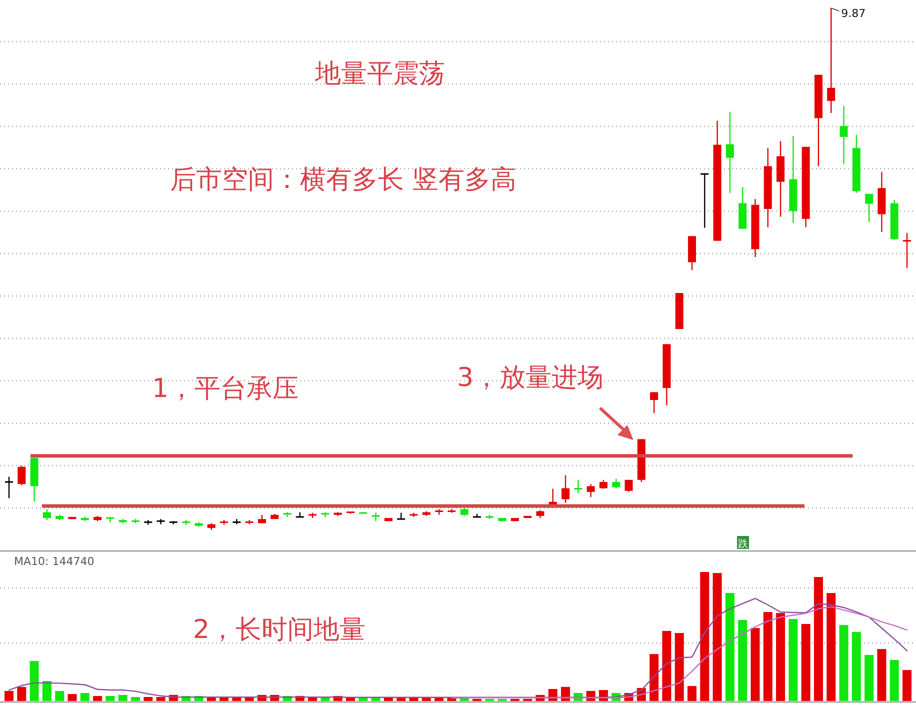 The image size is (916, 710). Describe the element at coordinates (279, 630) in the screenshot. I see `annotation: 2，长时间地量` at that location.